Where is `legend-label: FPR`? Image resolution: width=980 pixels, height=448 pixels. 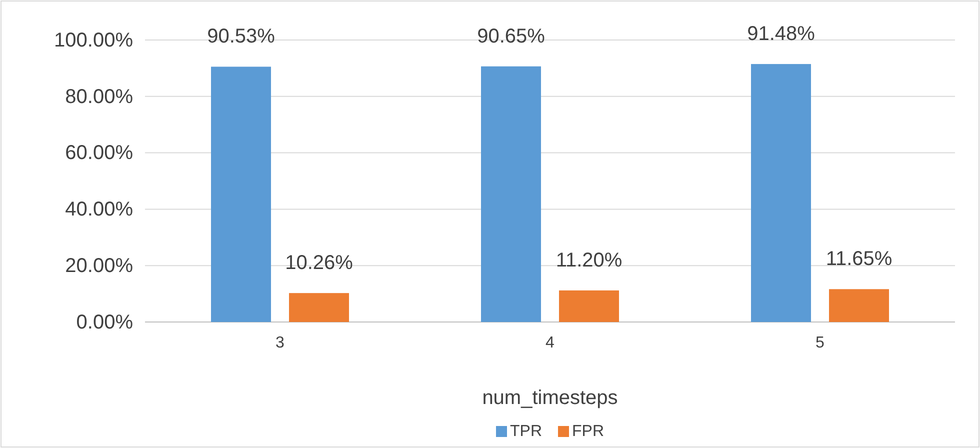 legend-label: FPR is located at coordinates (588, 431).